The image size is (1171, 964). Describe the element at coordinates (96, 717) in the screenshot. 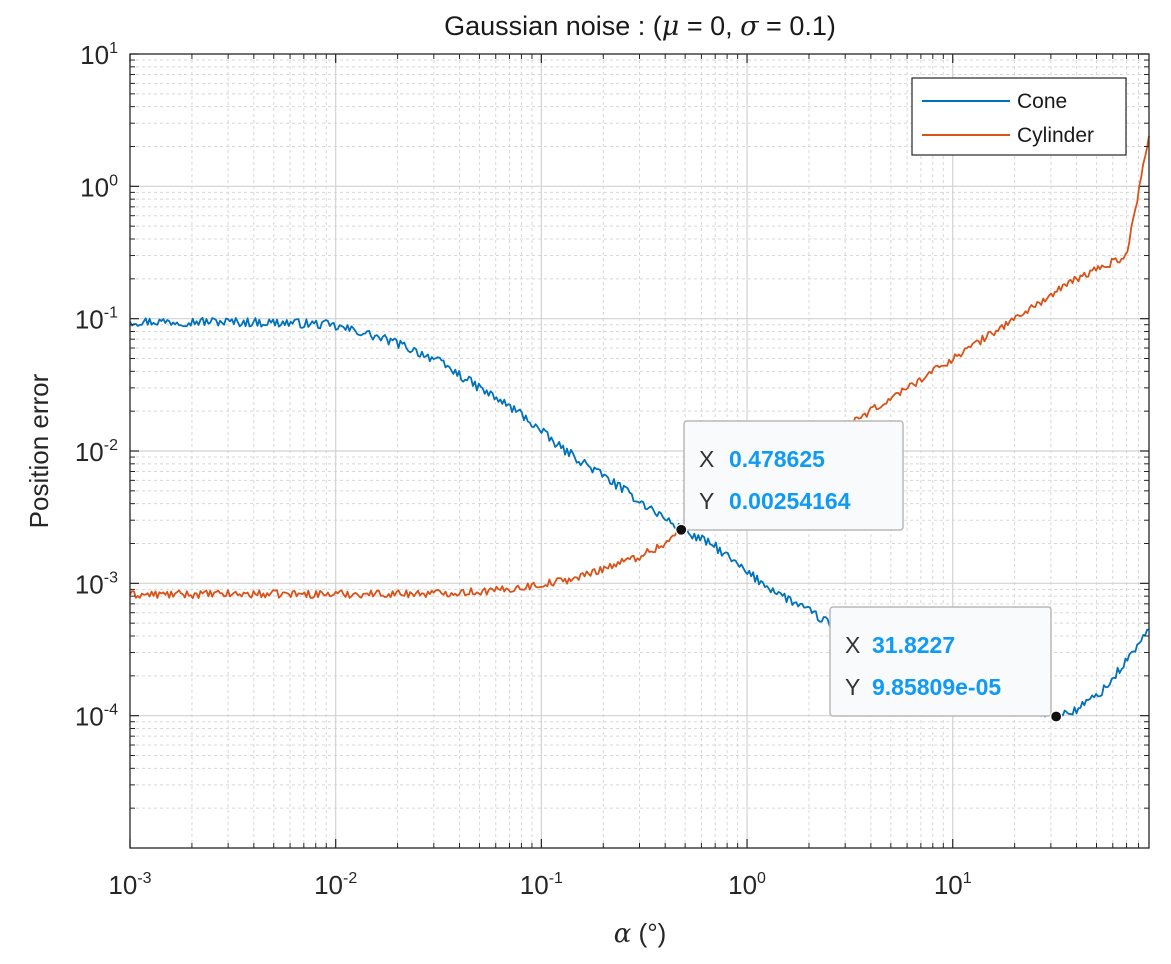

I see `y-tick-label: 10⁻⁴` at that location.